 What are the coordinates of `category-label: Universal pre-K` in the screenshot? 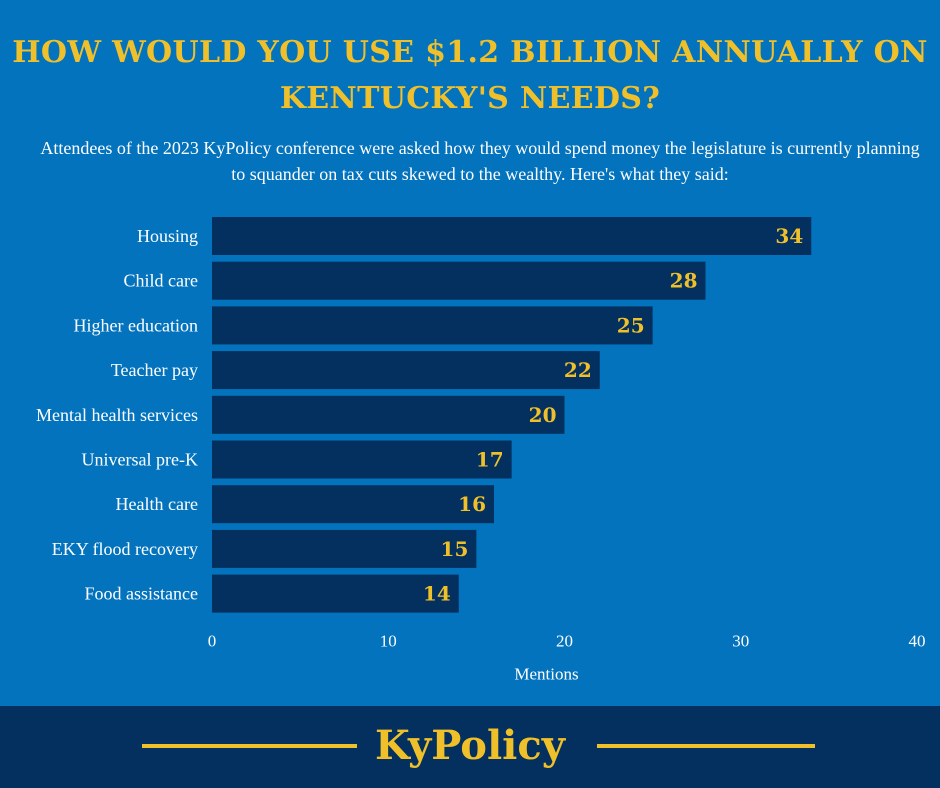 It's located at (140, 460).